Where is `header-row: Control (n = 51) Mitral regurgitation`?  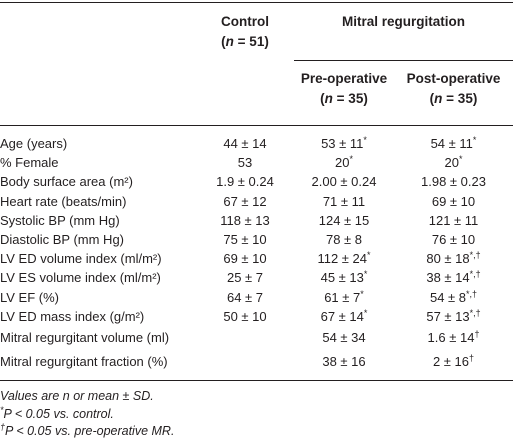 header-row: Control (n = 51) Mitral regurgitation is located at coordinates (256, 31).